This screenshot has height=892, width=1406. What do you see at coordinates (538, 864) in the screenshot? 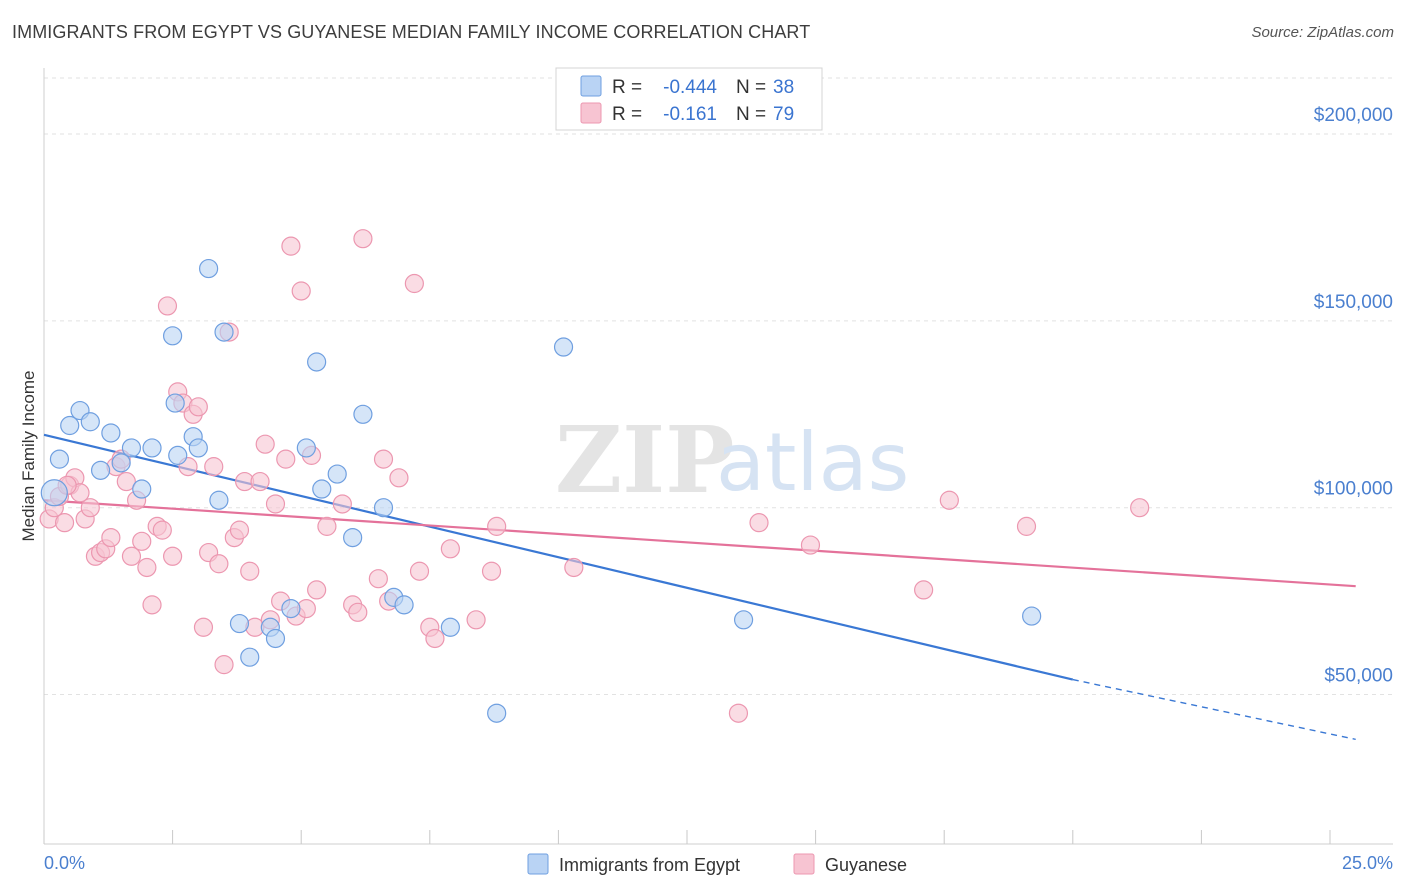
I see `series-swatch-egypt` at bounding box center [538, 864].